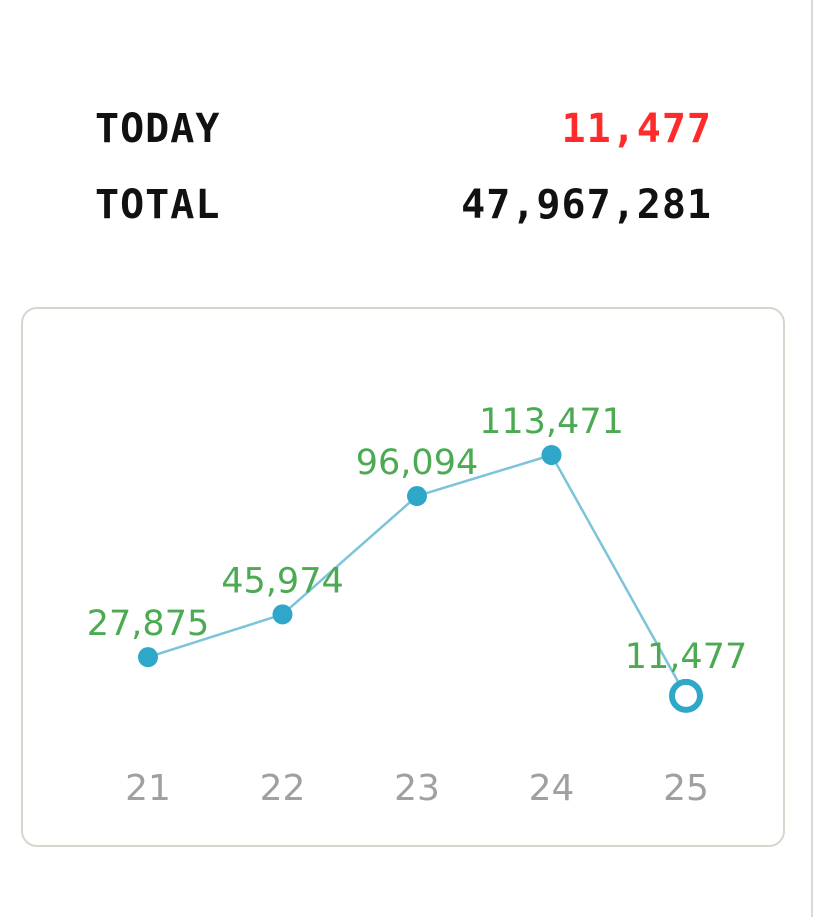  What do you see at coordinates (403, 205) in the screenshot?
I see `total-row: TOTAL 47,967,281` at bounding box center [403, 205].